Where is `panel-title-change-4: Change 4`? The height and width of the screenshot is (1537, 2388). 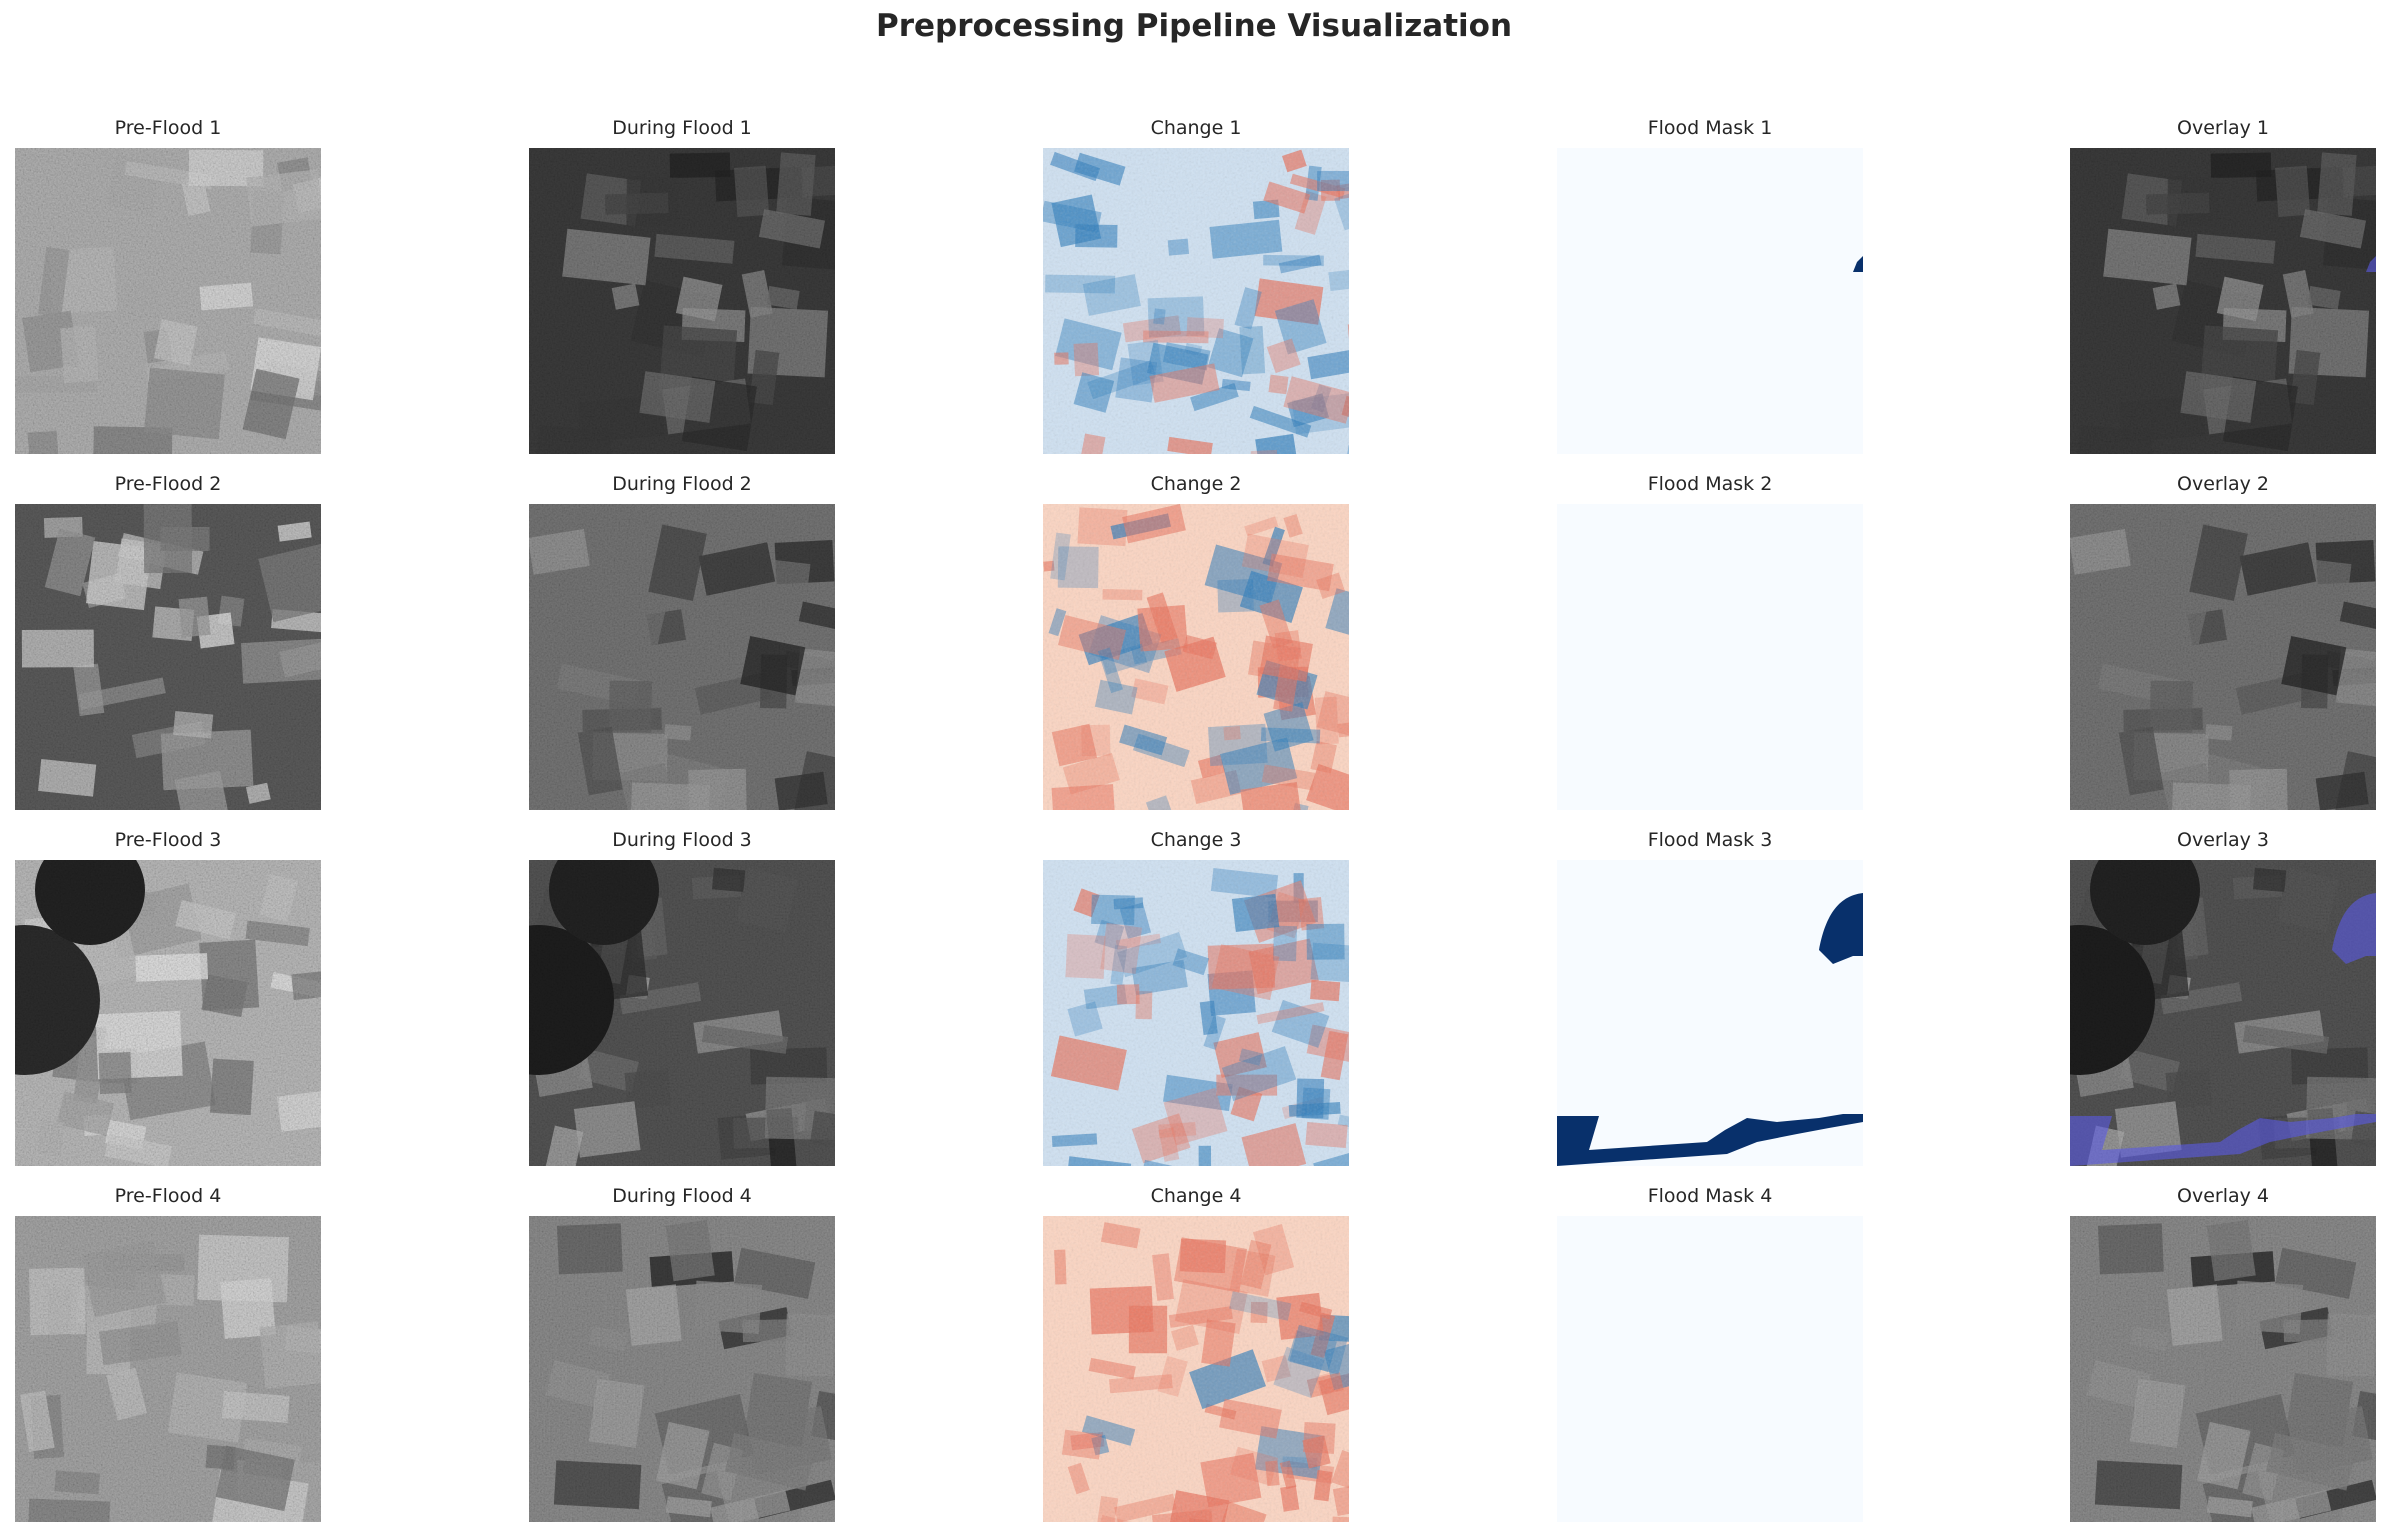 panel-title-change-4: Change 4 is located at coordinates (1196, 1196).